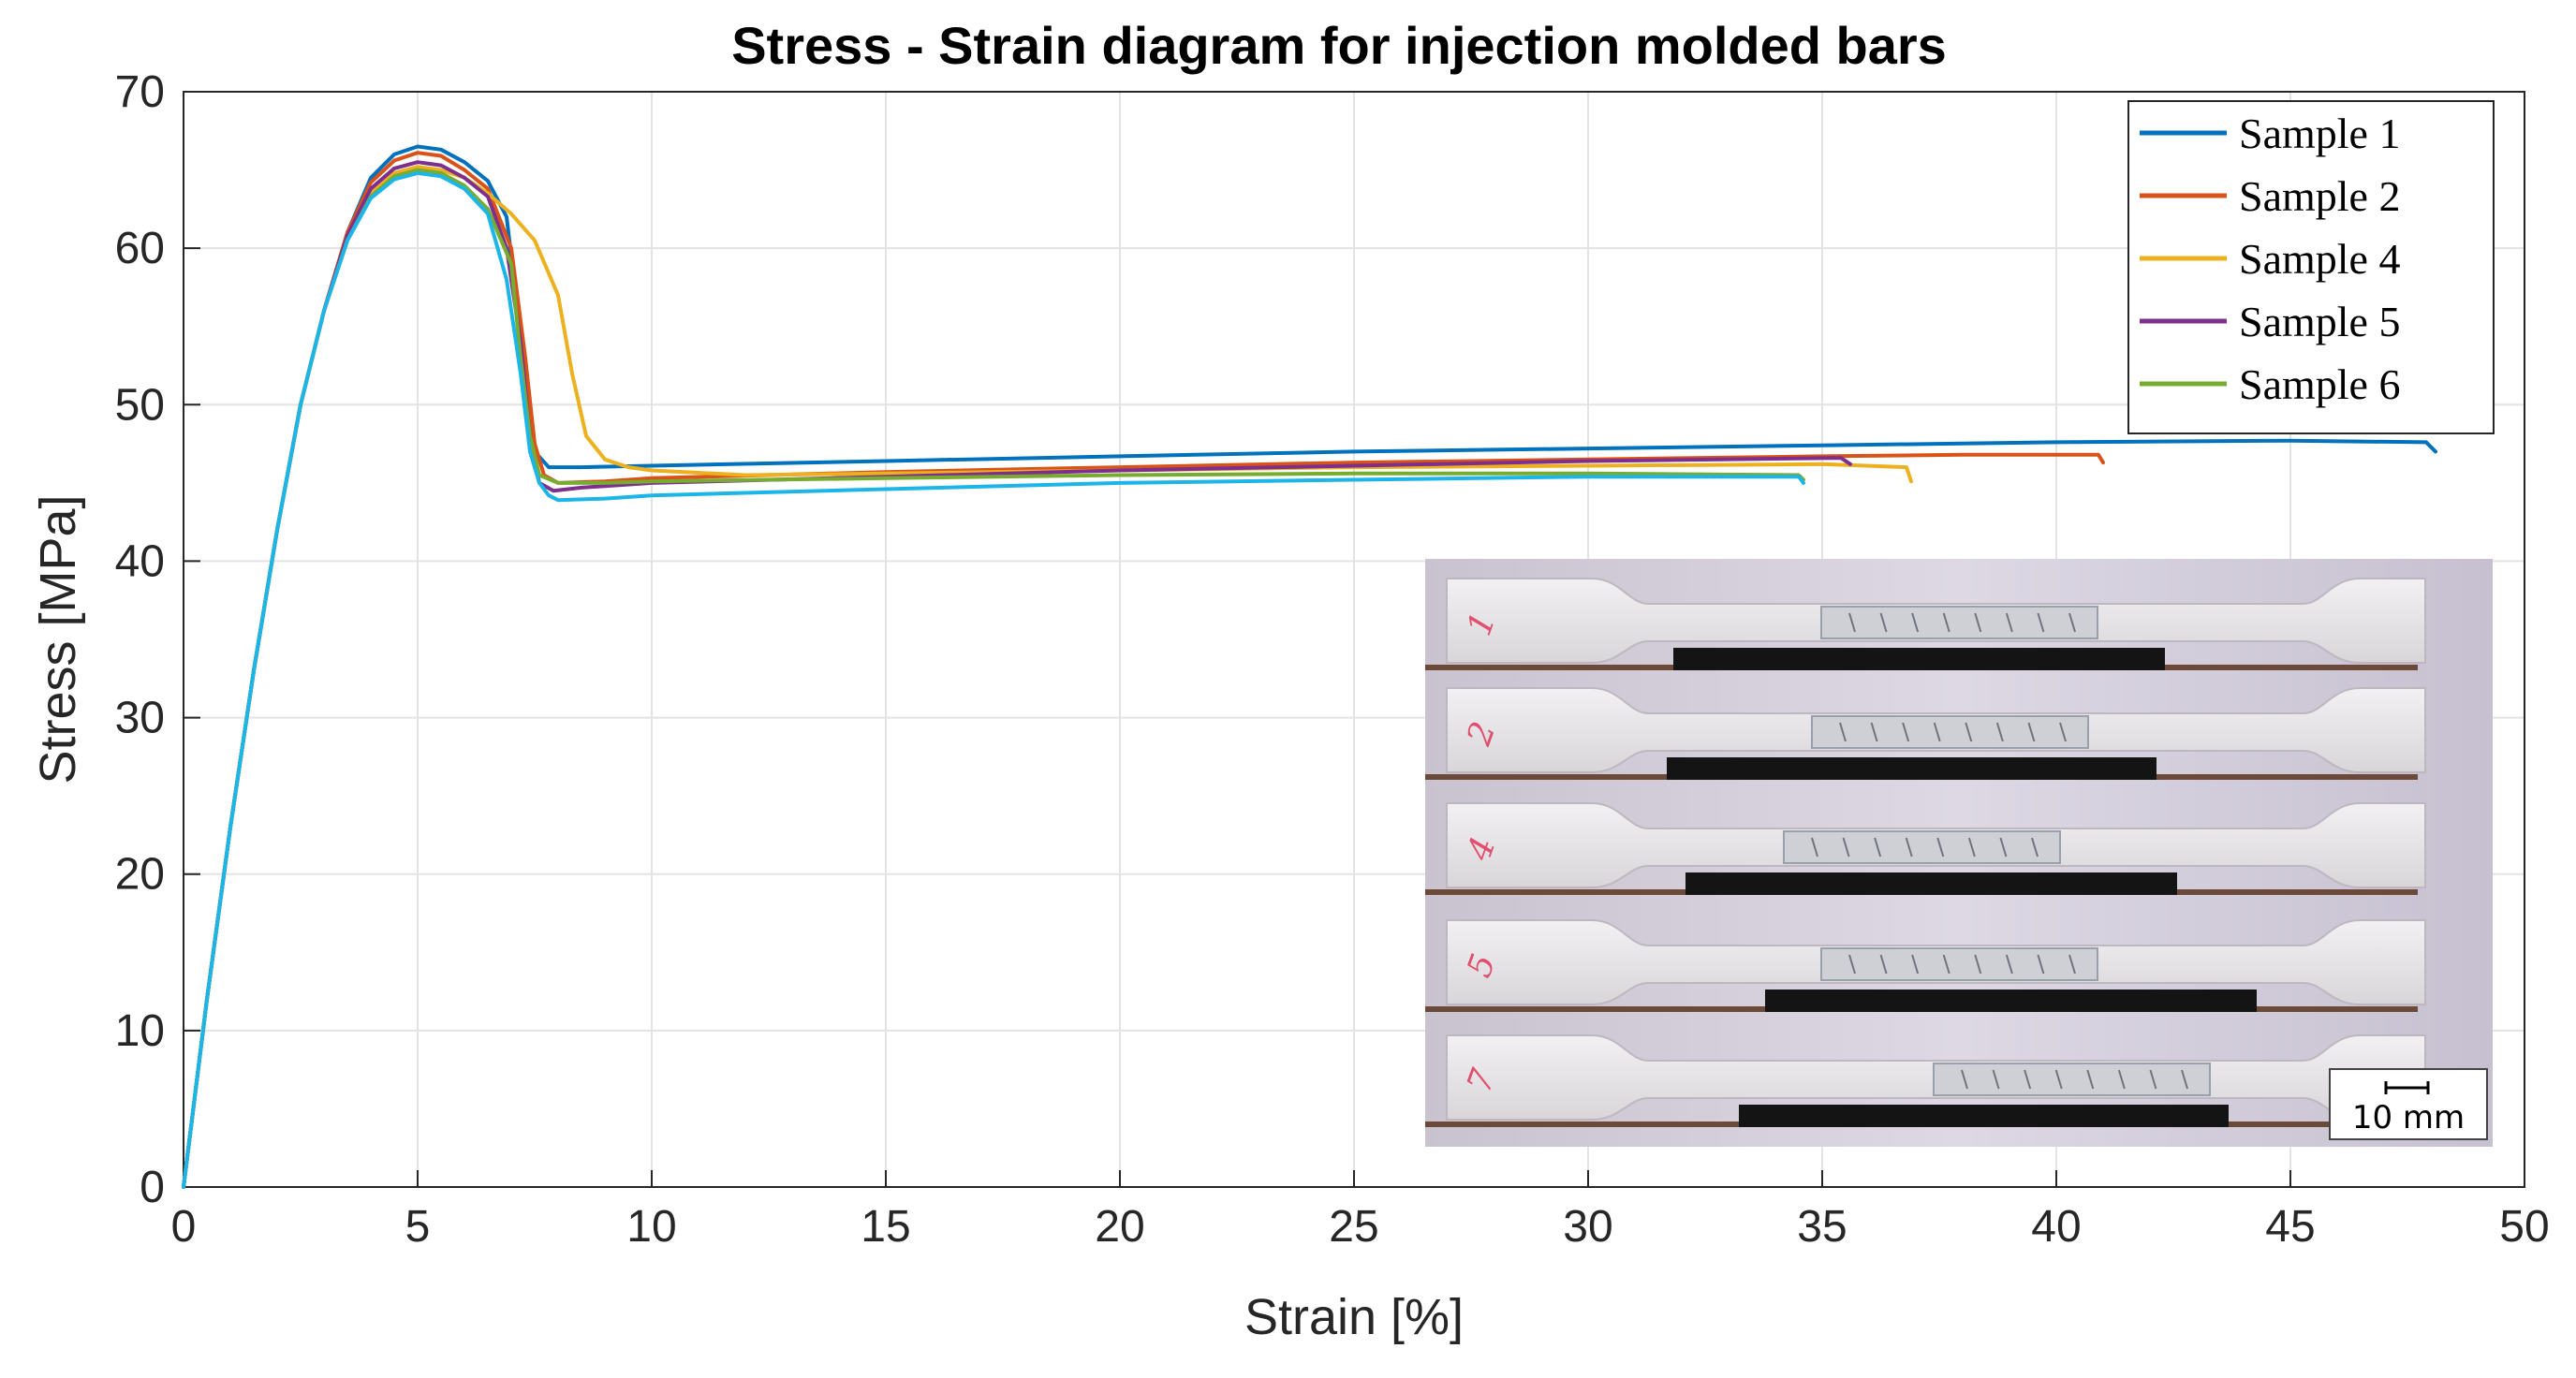 The height and width of the screenshot is (1378, 2576). Describe the element at coordinates (58, 639) in the screenshot. I see `y-axis-label: Stress [MPa]` at that location.